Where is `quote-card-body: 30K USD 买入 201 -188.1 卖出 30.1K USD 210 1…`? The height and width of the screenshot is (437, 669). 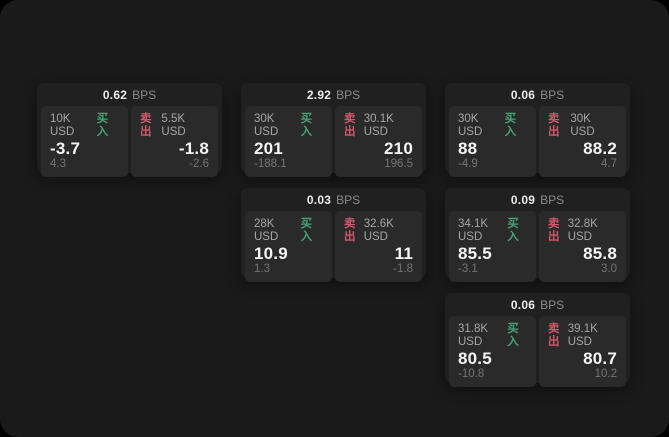 quote-card-body: 30K USD 买入 201 -188.1 卖出 30.1K USD 210 1… is located at coordinates (333, 143).